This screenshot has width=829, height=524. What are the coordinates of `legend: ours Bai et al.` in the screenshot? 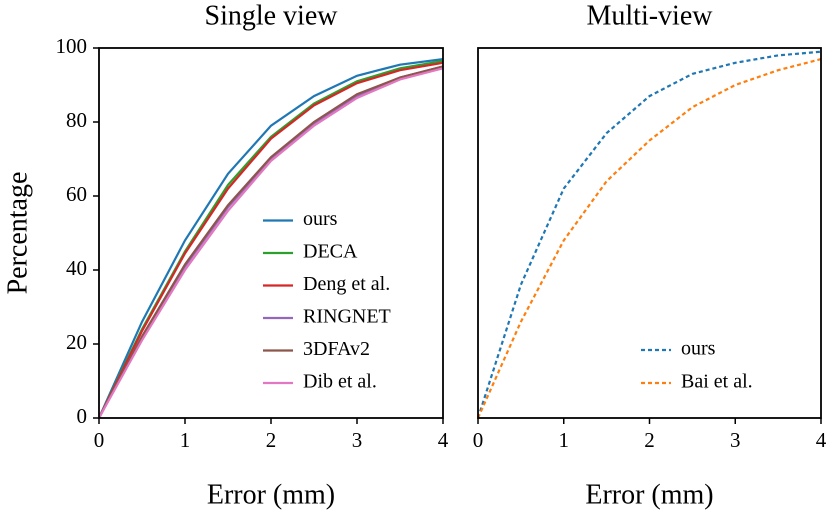 It's located at (697, 365).